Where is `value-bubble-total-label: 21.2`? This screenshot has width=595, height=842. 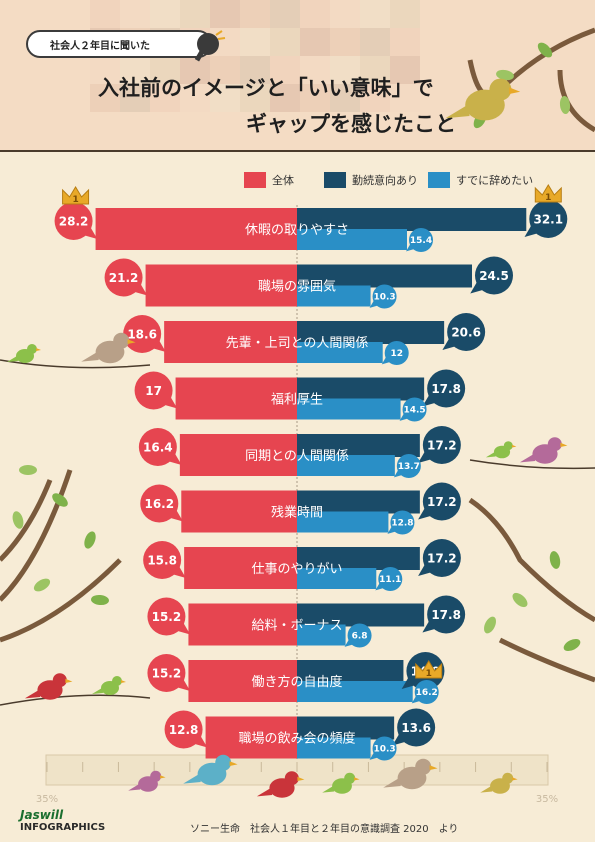
value-bubble-total-label: 21.2 is located at coordinates (124, 278).